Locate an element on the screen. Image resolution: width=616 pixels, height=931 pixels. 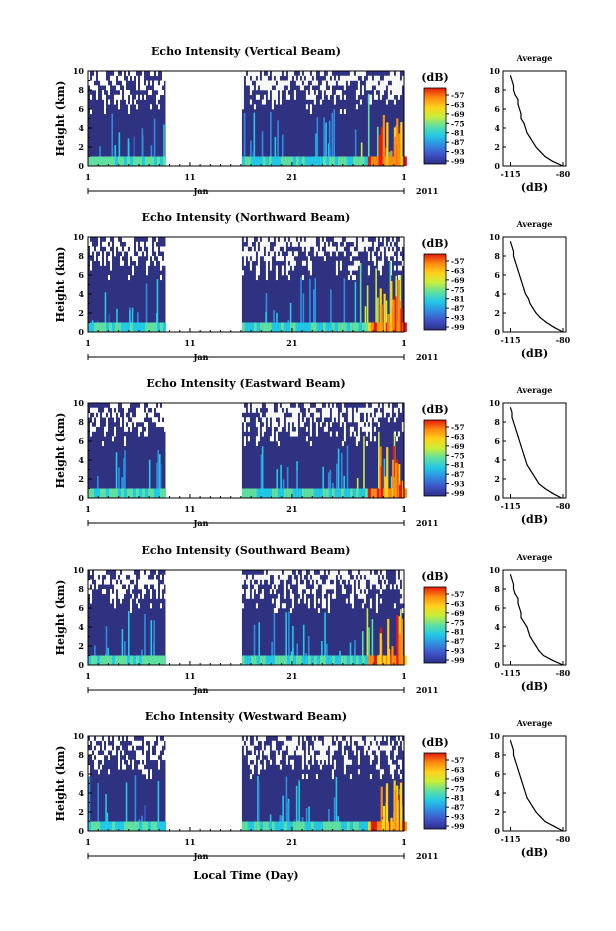
colorbar-tick-label: -57 is located at coordinates (458, 261).